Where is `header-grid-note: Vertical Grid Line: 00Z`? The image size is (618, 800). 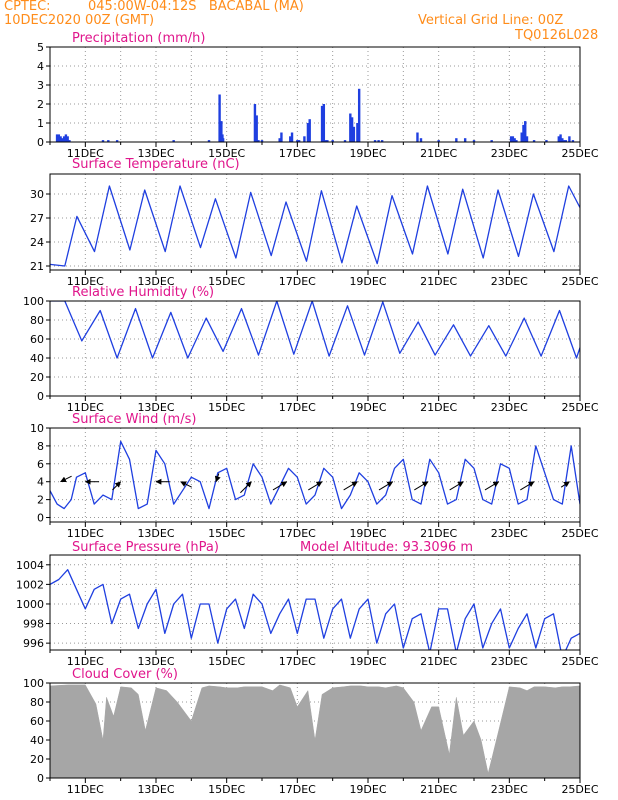
header-grid-note: Vertical Grid Line: 00Z is located at coordinates (491, 20).